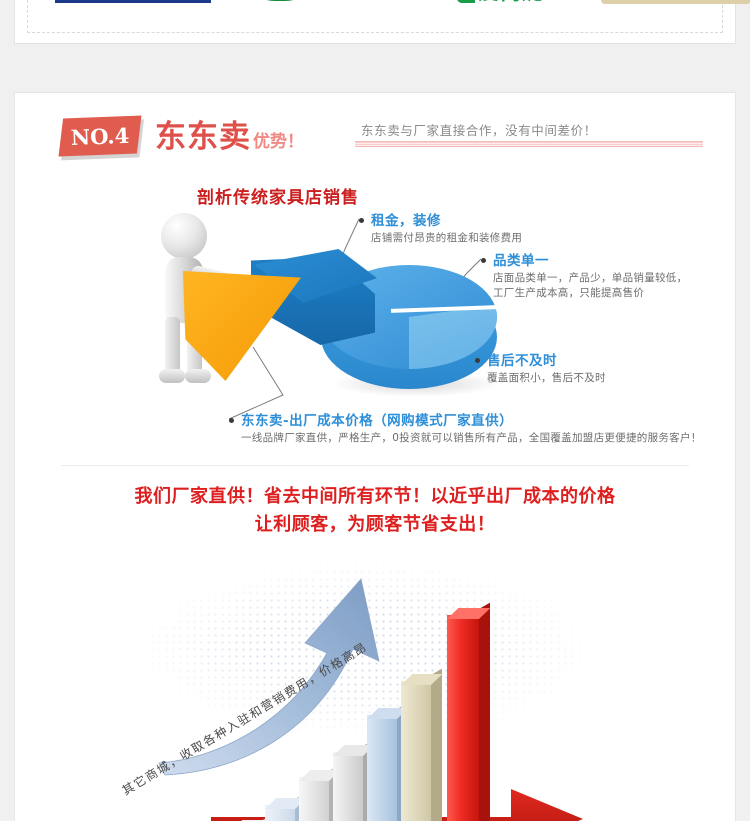  What do you see at coordinates (479, 130) in the screenshot?
I see `header-note: 东东卖与厂家直接合作，没有中间差价！` at bounding box center [479, 130].